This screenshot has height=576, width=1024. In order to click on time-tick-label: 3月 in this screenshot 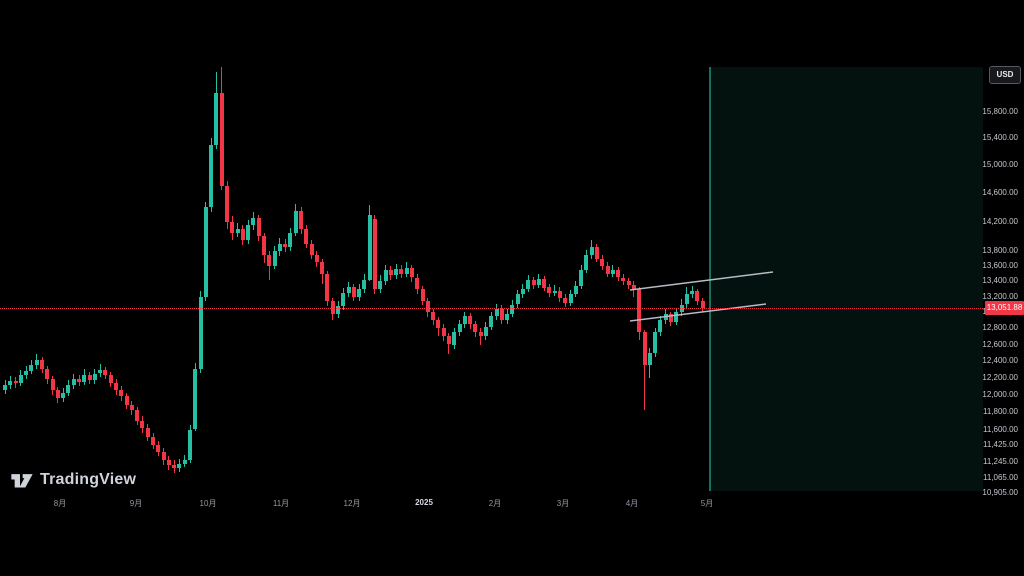, I will do `click(563, 503)`.